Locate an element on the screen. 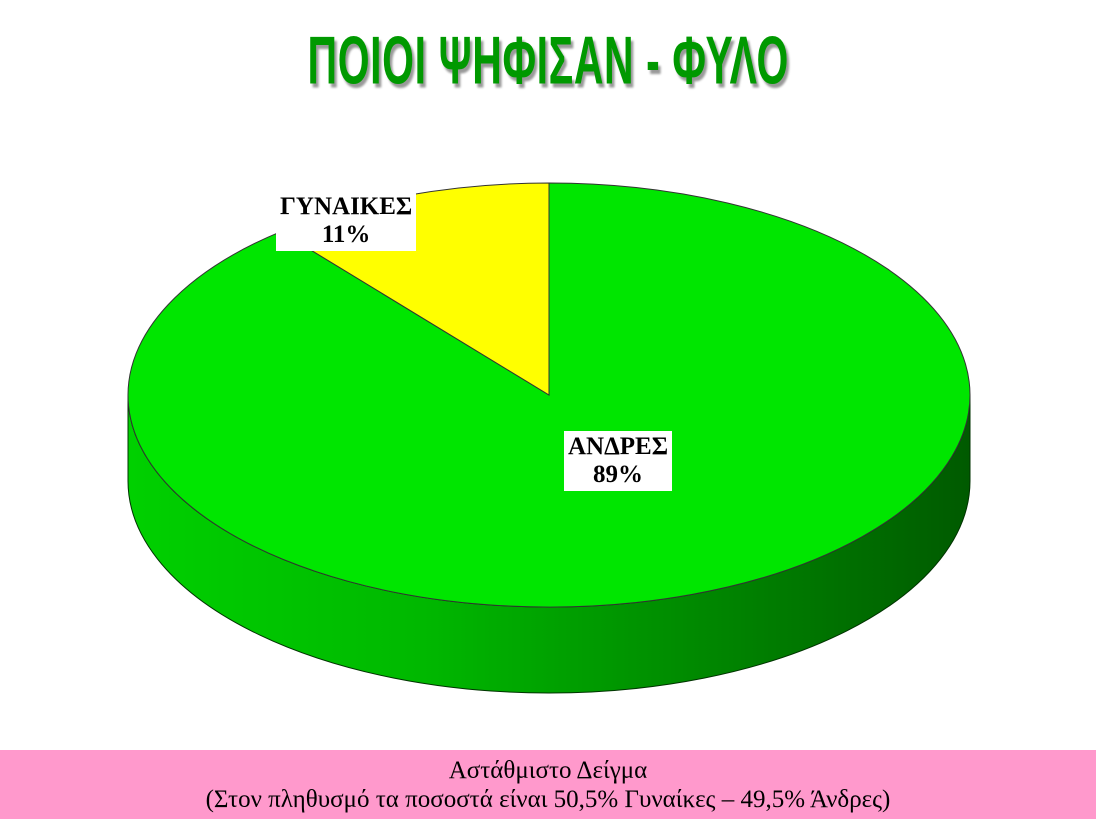 This screenshot has width=1096, height=819. data-label-gynaikes: ΓΥΝΑΙΚΕΣ 11% is located at coordinates (346, 221).